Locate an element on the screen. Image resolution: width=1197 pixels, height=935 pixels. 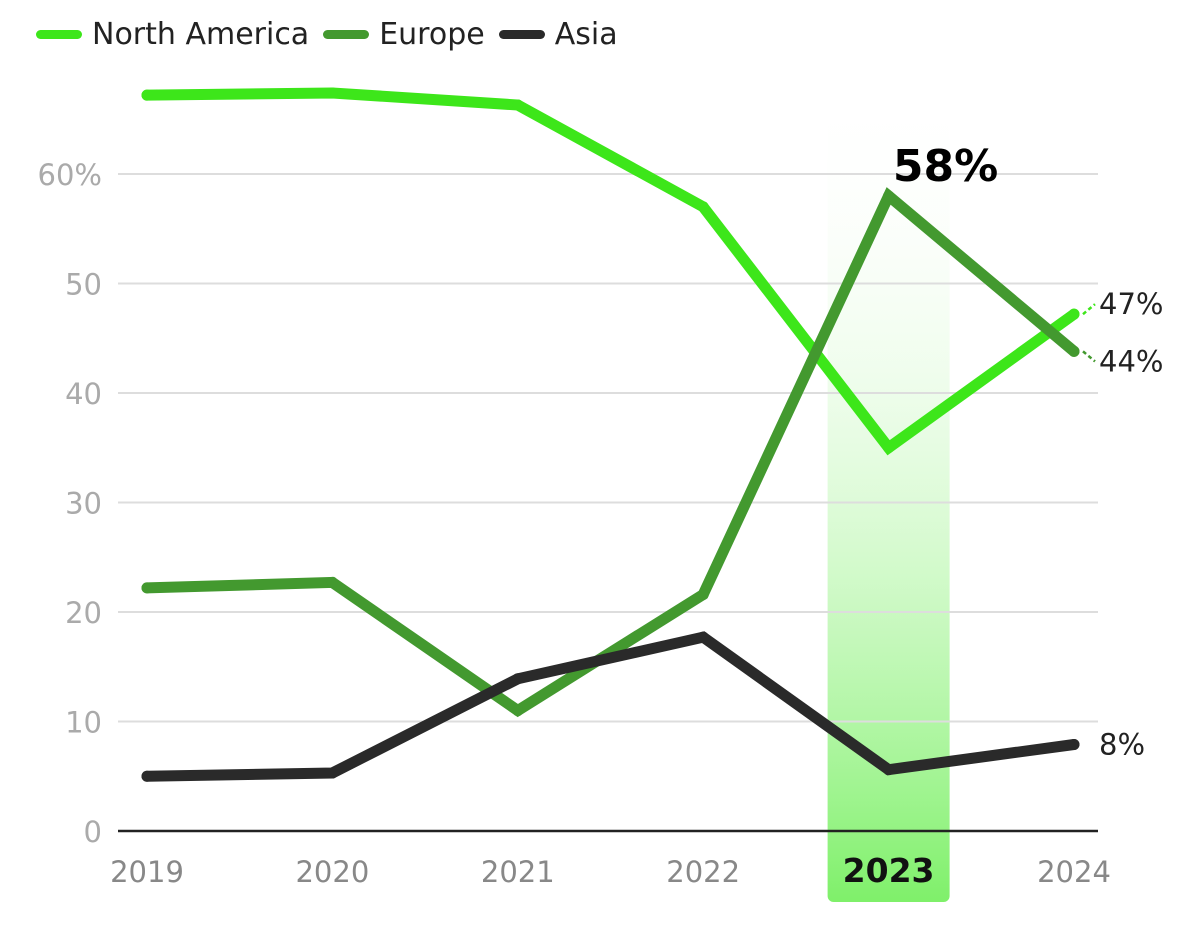
series-line-asia is located at coordinates (610, 706).